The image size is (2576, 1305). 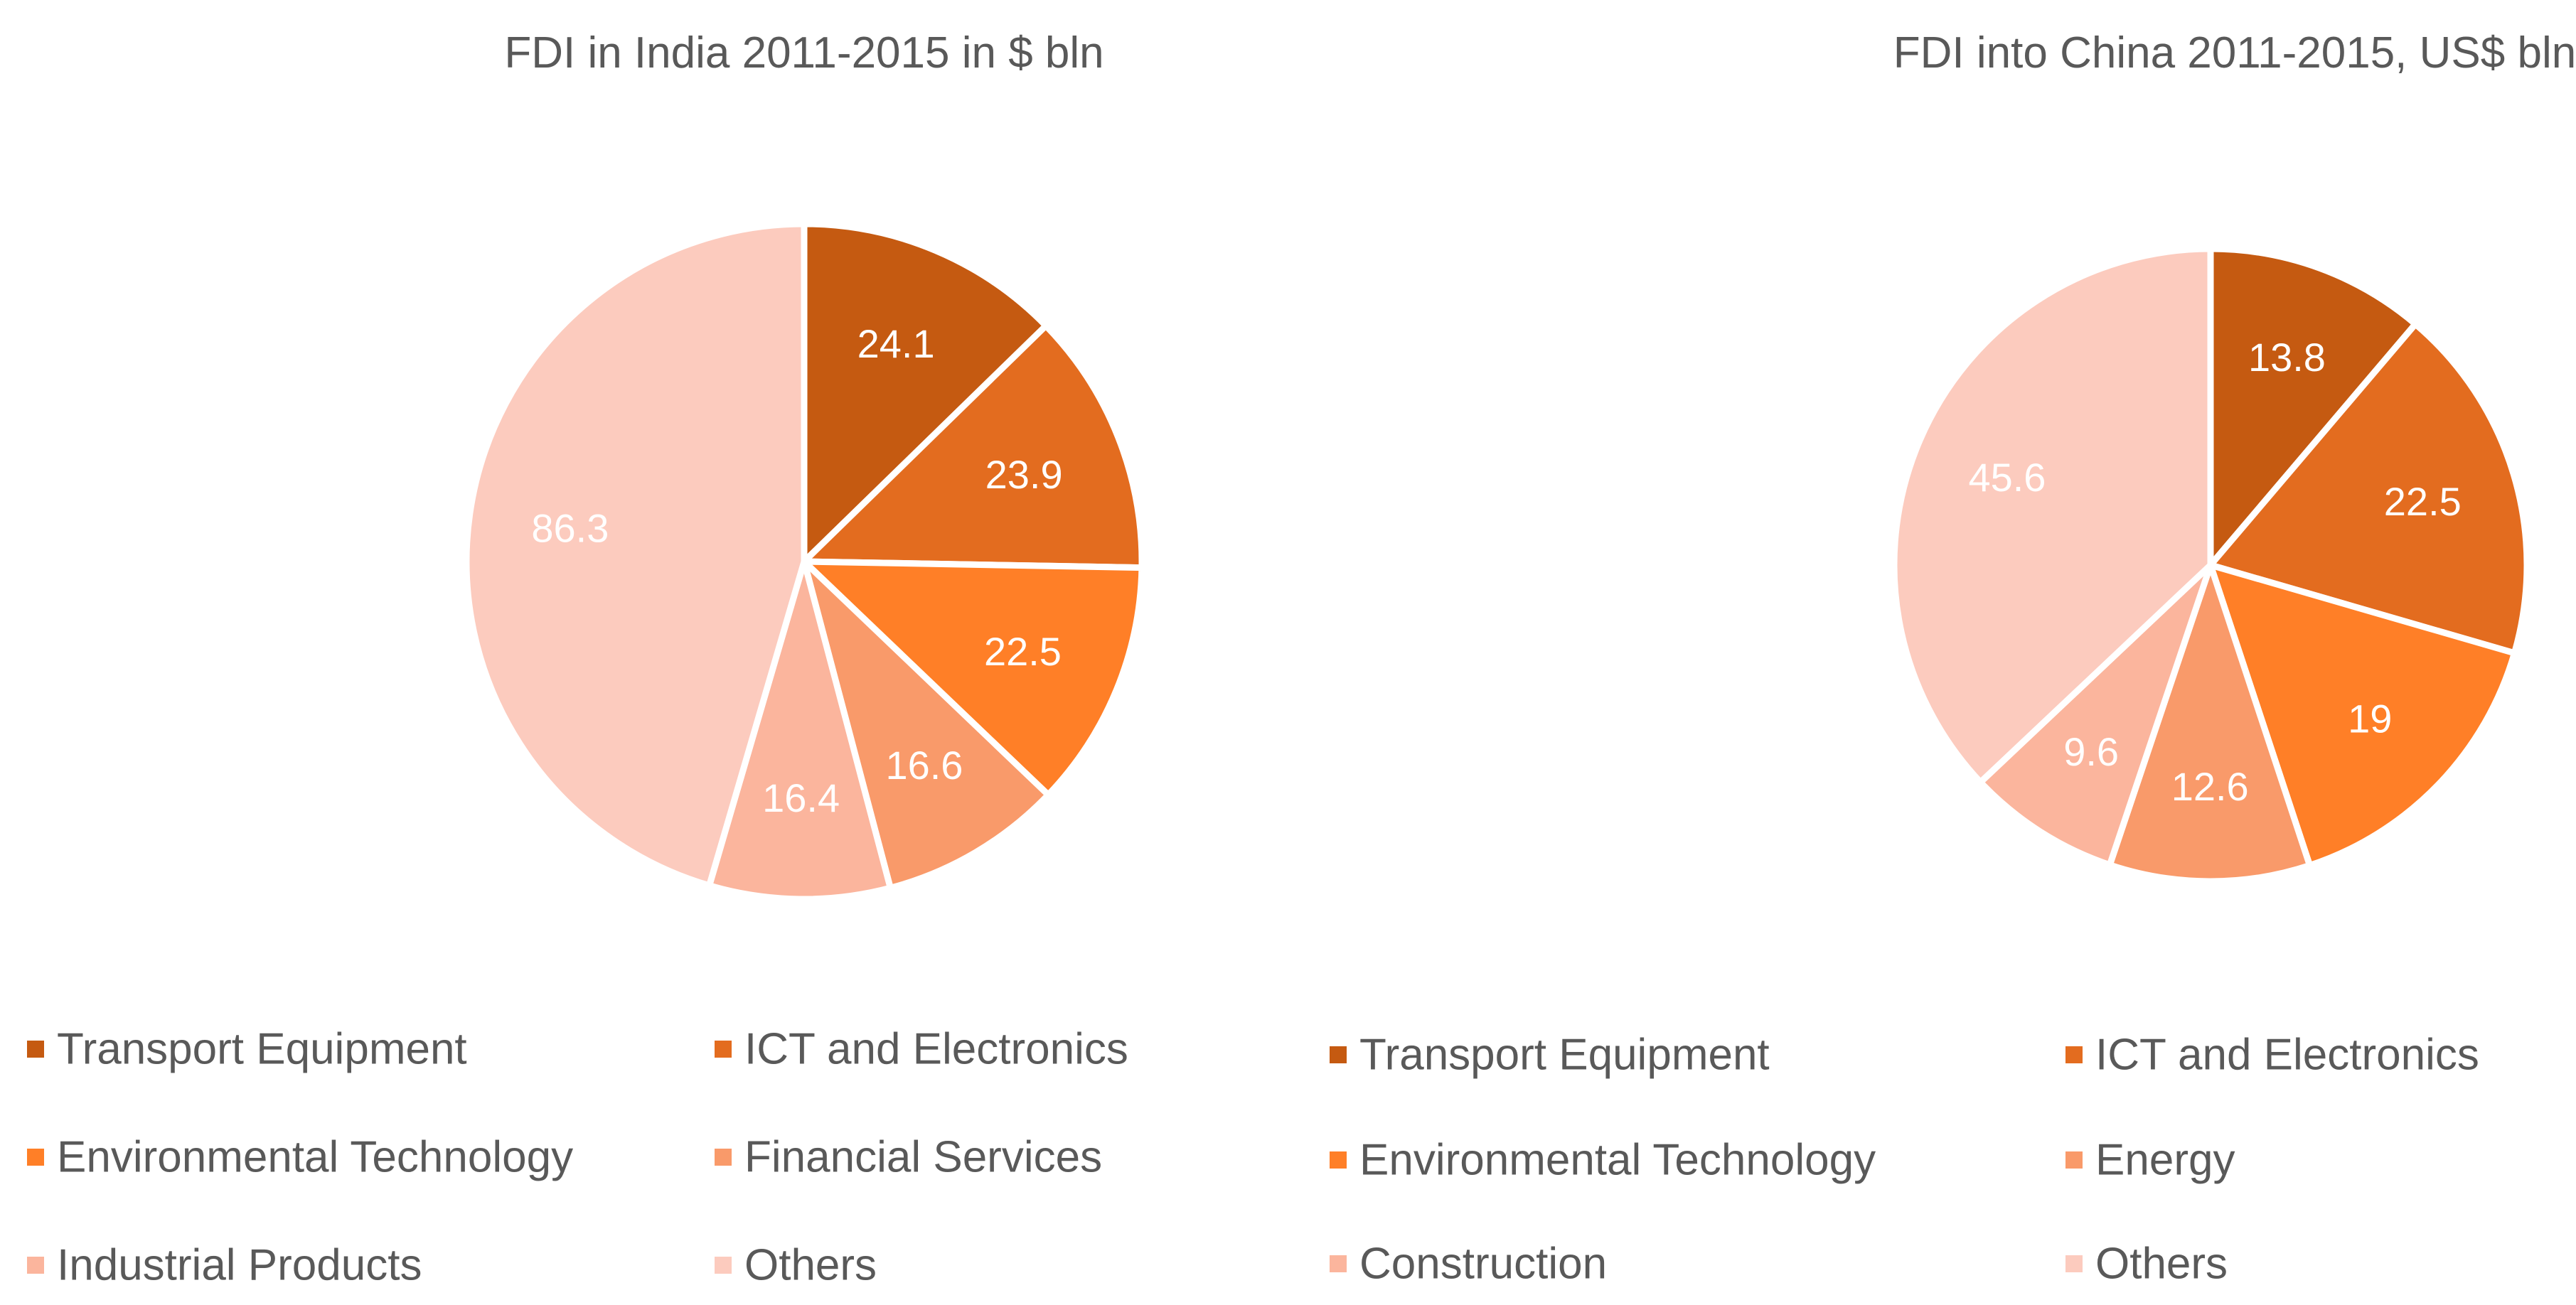 What do you see at coordinates (1618, 1160) in the screenshot?
I see `china-legend-label-environmental-technology: Environmental Technology` at bounding box center [1618, 1160].